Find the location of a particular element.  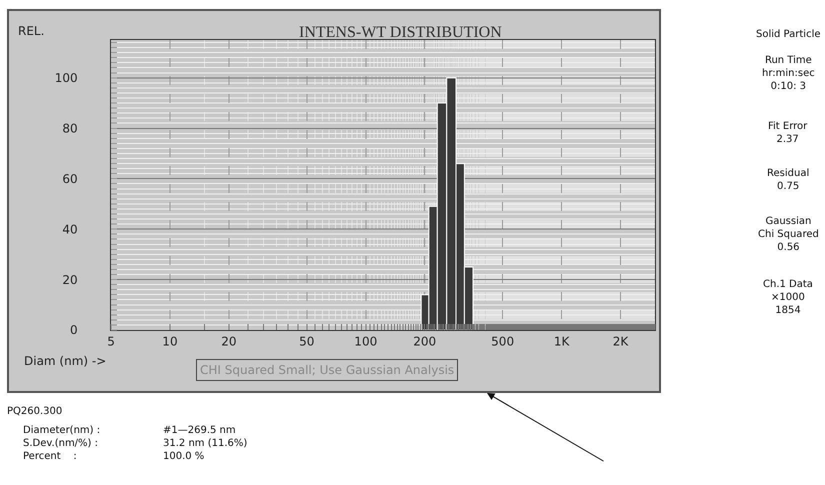

y-tick-label: 100 is located at coordinates (66, 78).